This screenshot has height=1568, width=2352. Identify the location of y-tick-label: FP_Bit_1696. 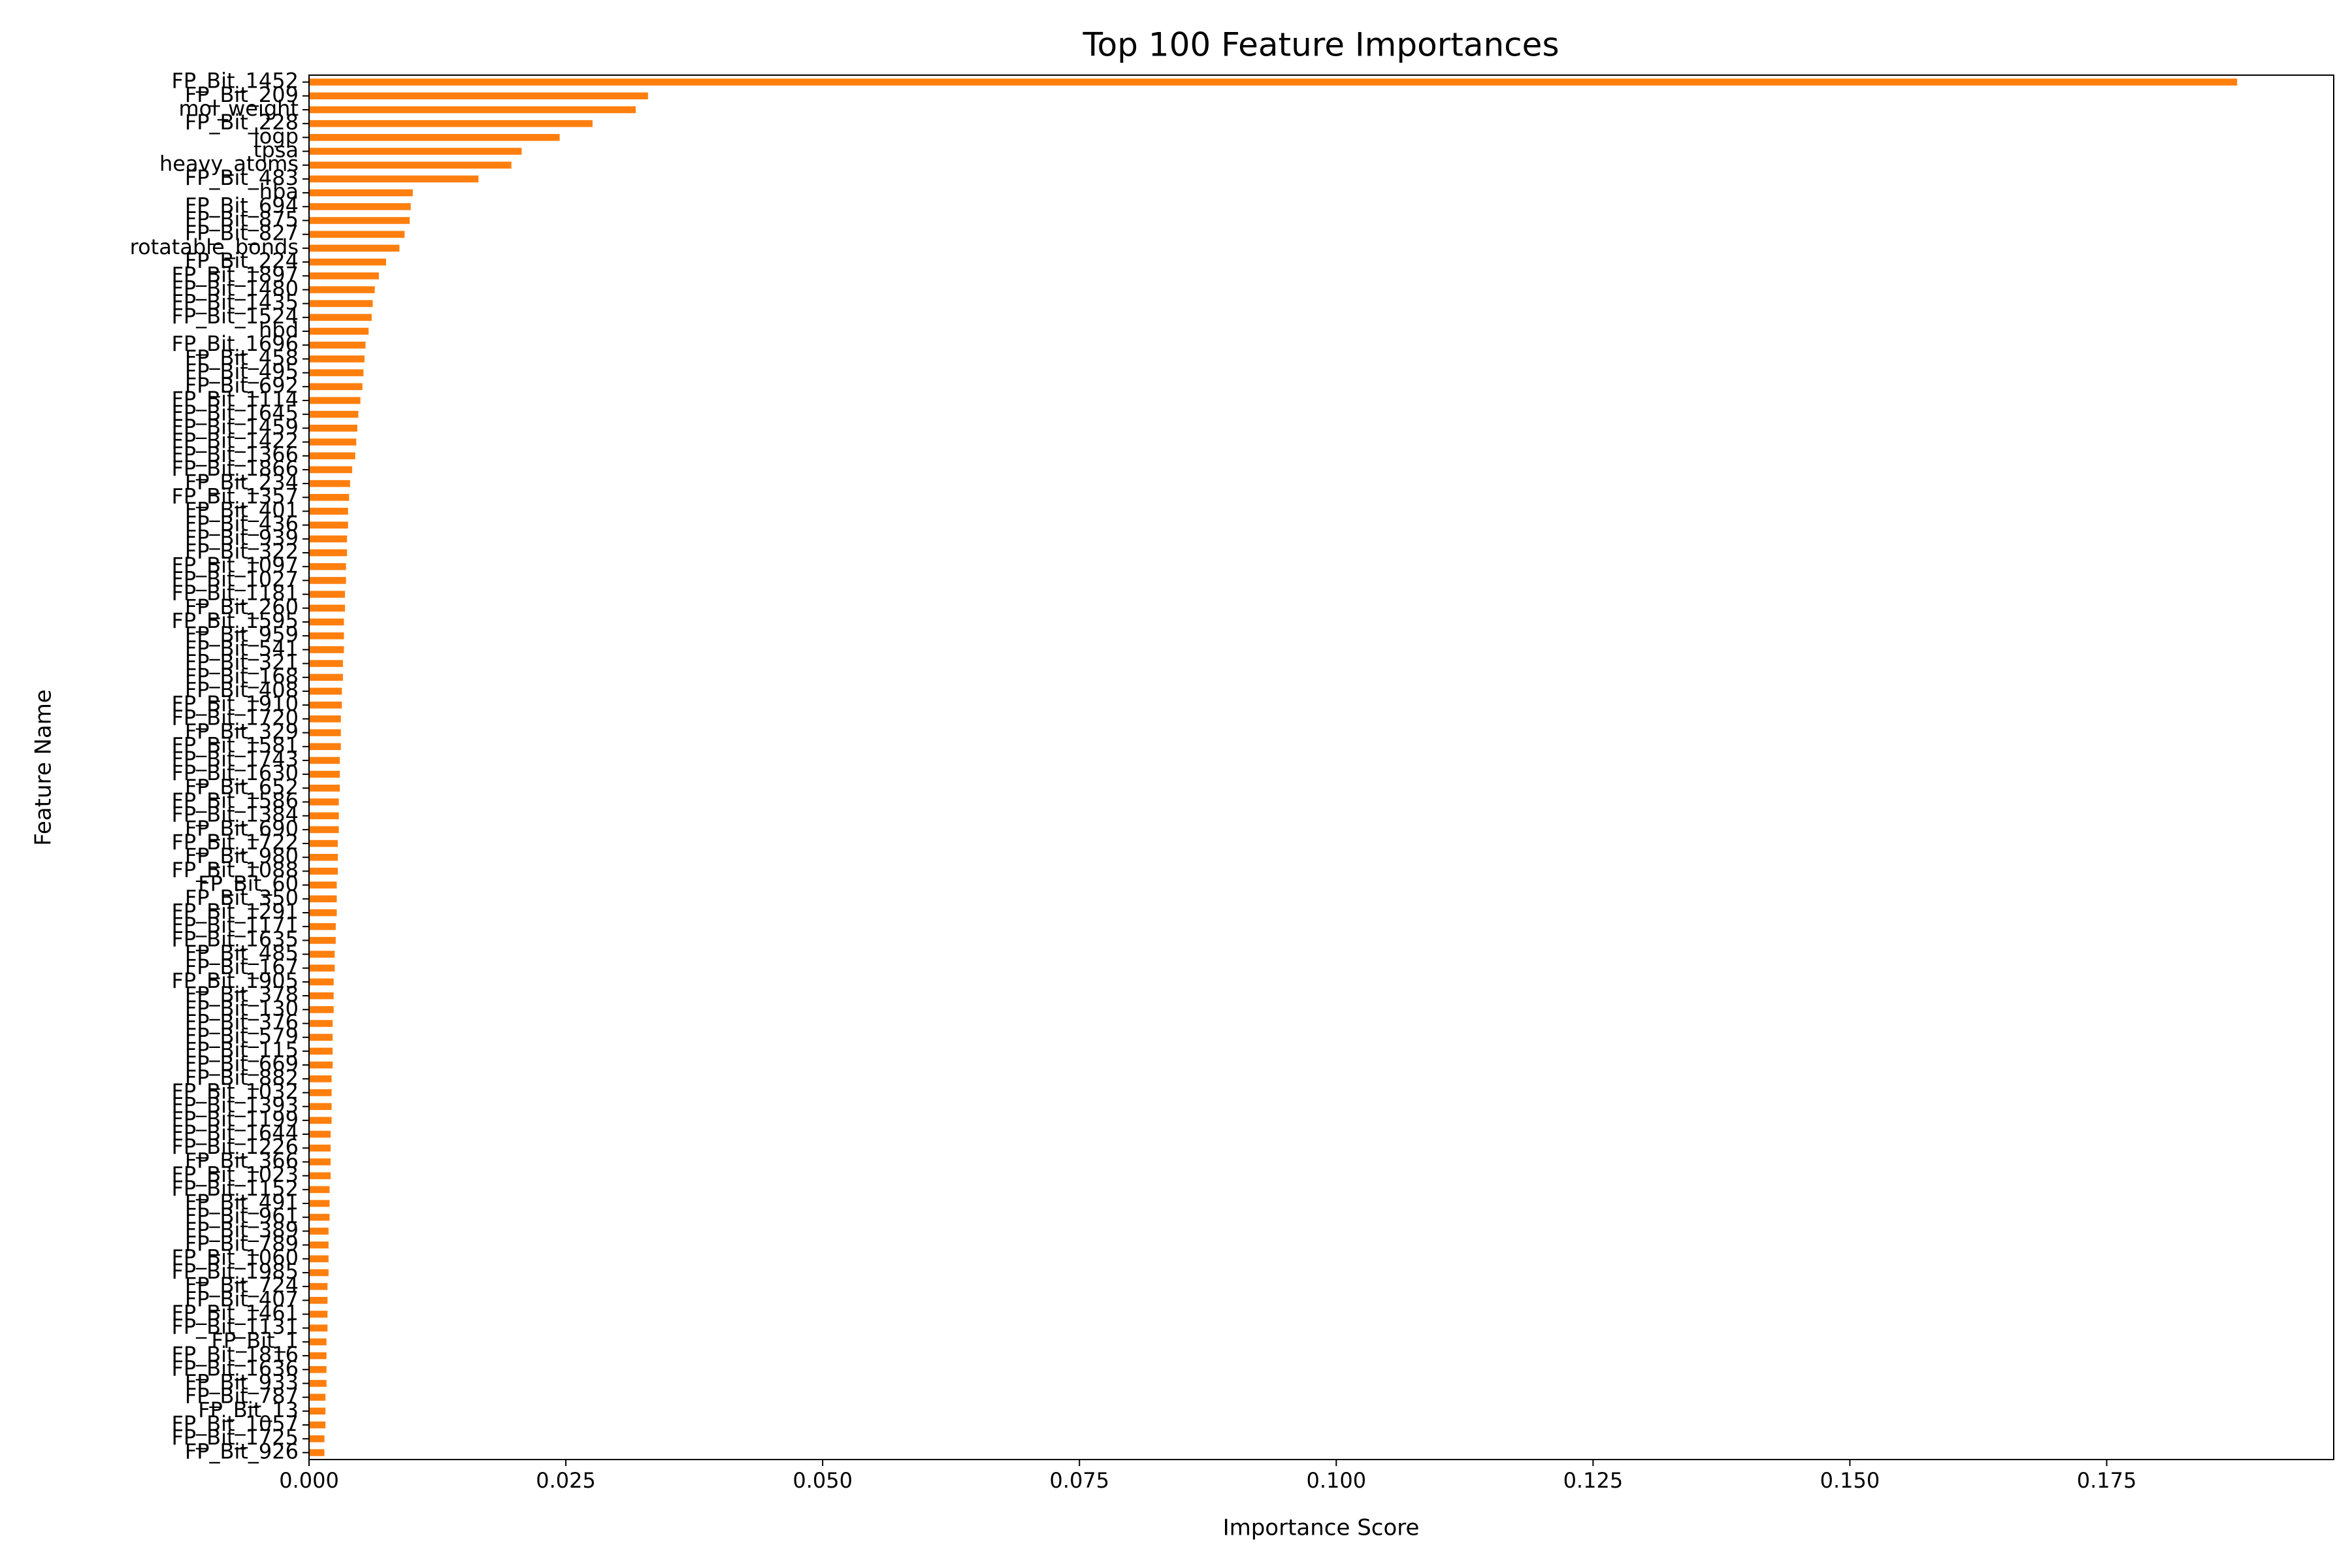
(235, 343).